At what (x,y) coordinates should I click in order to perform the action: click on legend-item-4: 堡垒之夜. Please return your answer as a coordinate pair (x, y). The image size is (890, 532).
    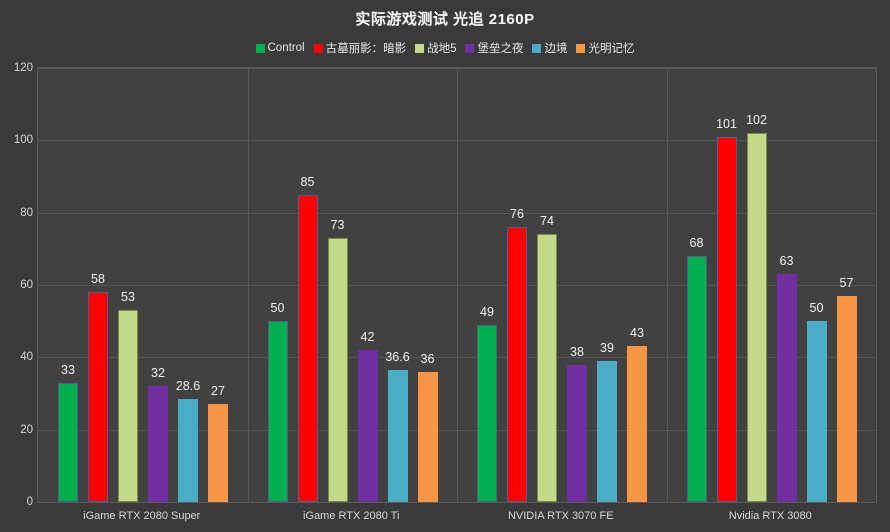
    Looking at the image, I should click on (494, 48).